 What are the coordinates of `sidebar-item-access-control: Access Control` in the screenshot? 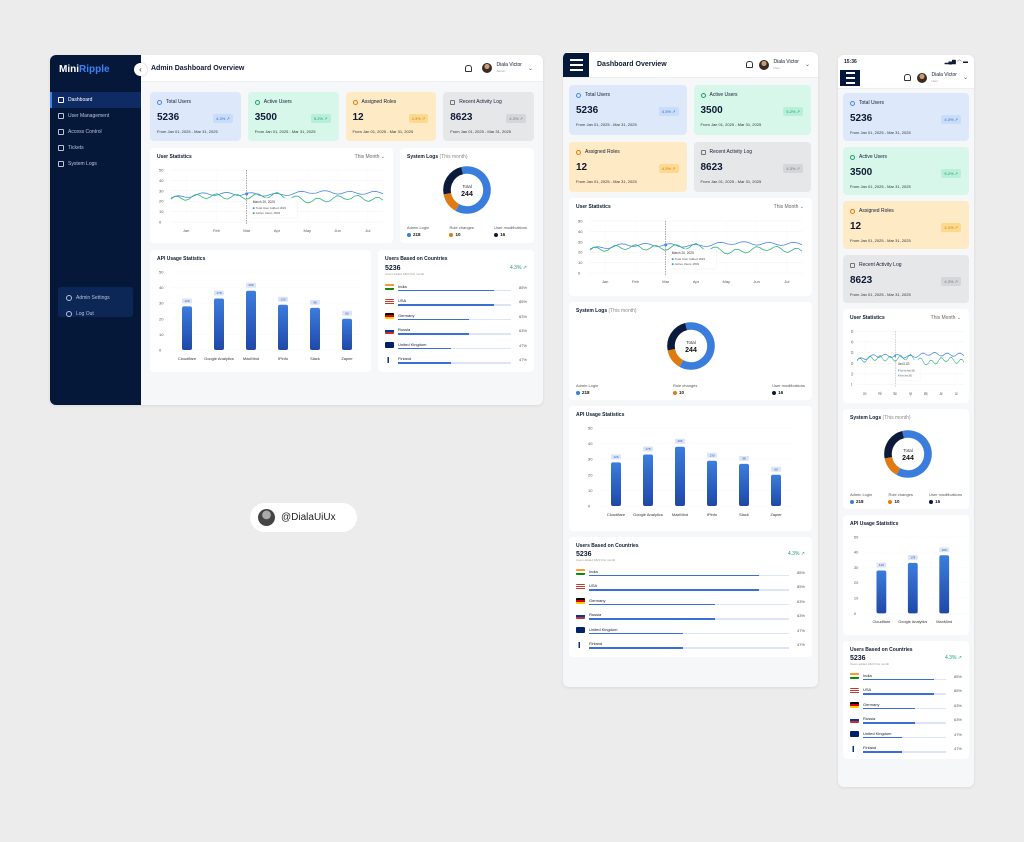 It's located at (95, 132).